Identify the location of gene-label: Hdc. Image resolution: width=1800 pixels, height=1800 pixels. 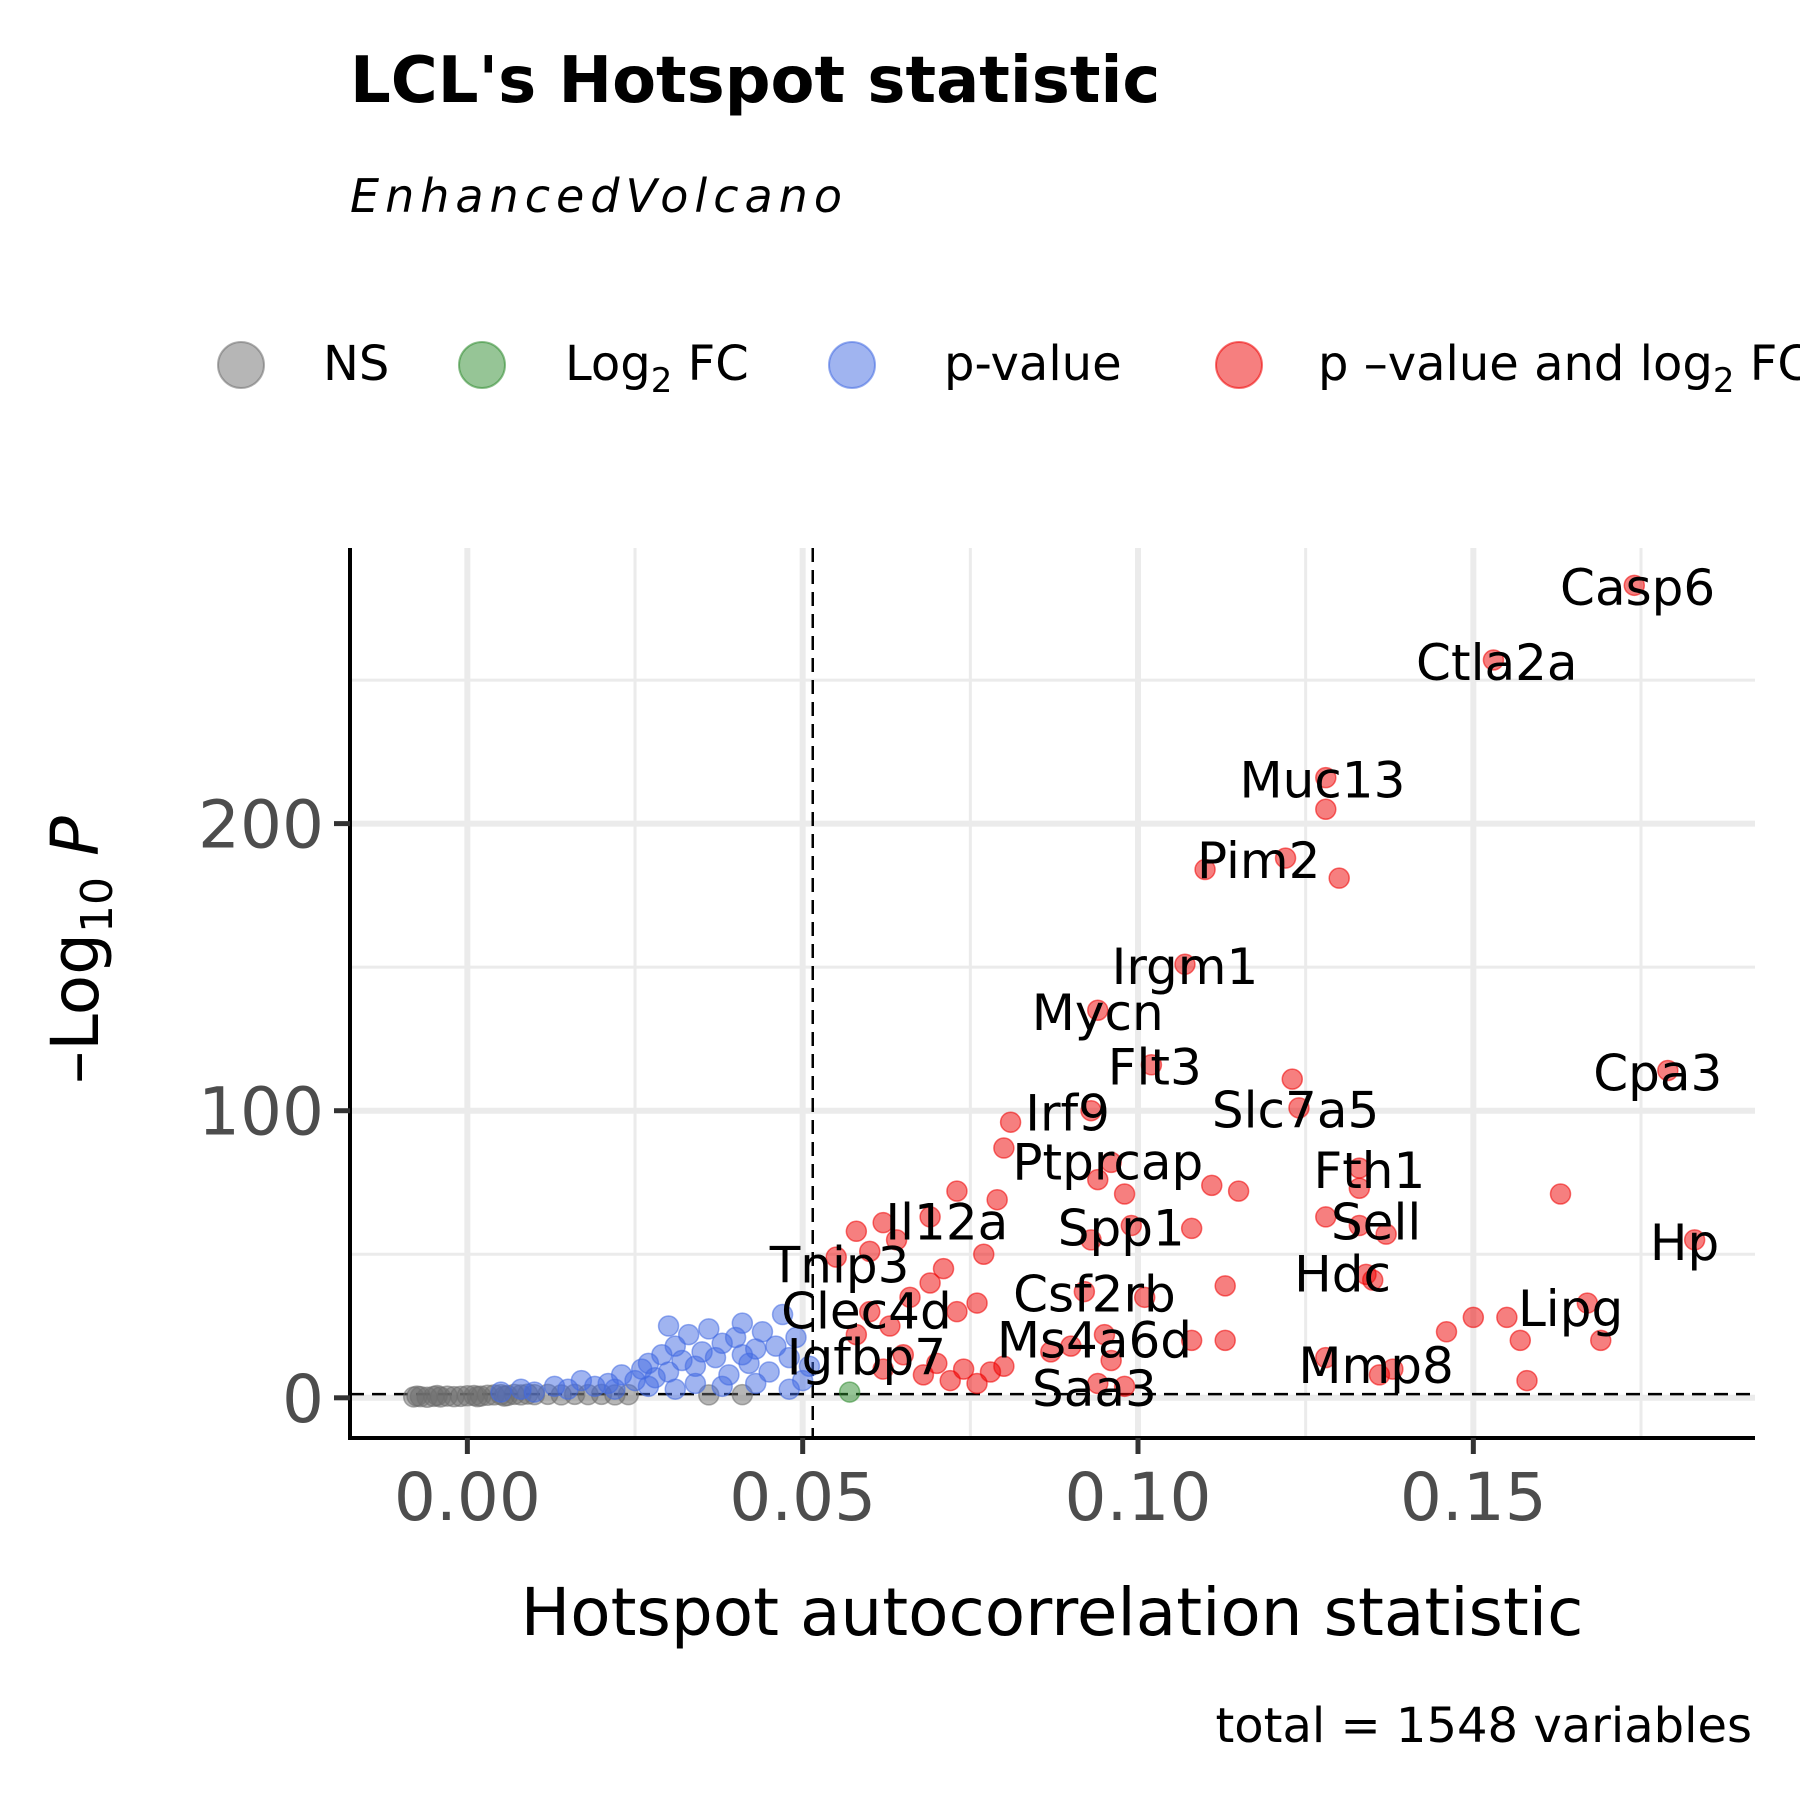
(1342, 1274).